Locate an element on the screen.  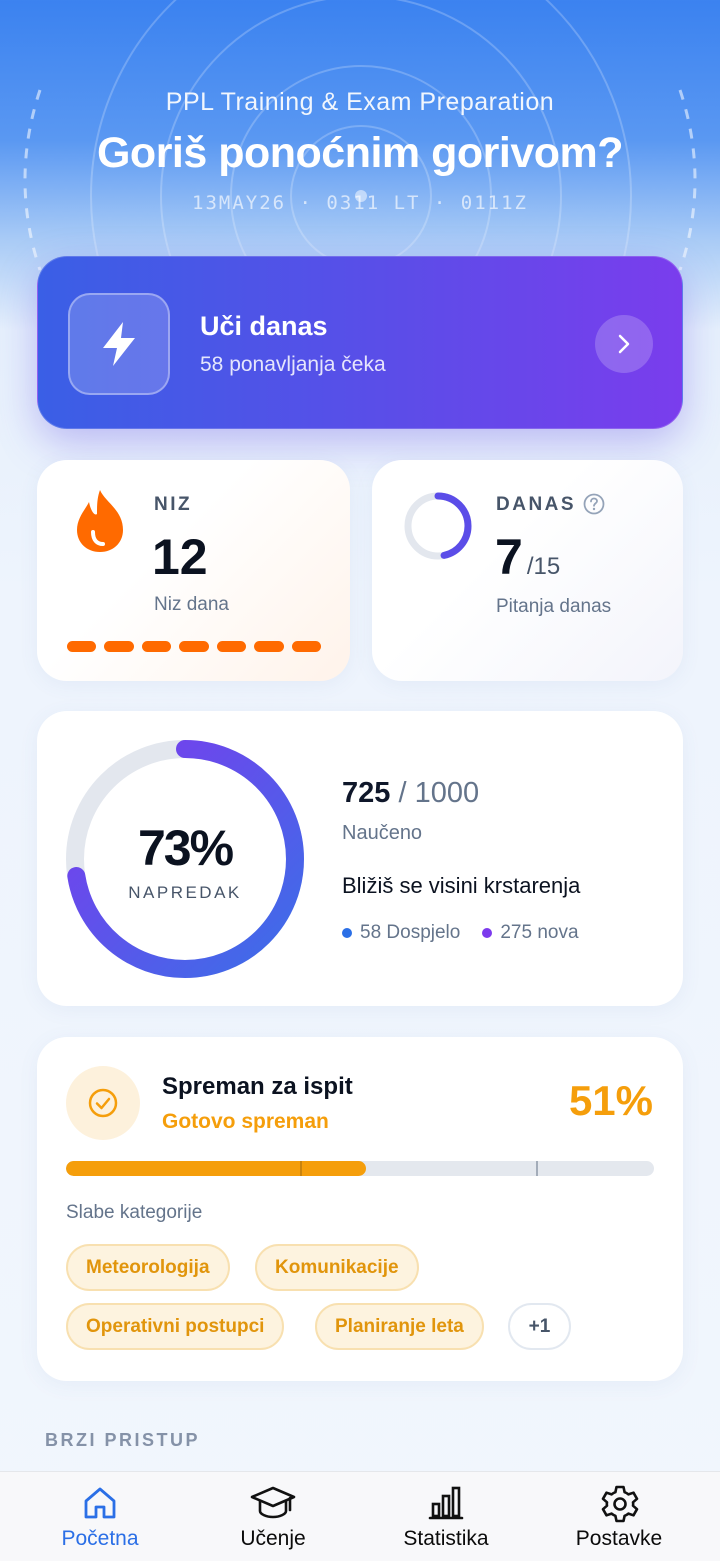
weak-categories-label: Slabe kategorije is located at coordinates (134, 1212).